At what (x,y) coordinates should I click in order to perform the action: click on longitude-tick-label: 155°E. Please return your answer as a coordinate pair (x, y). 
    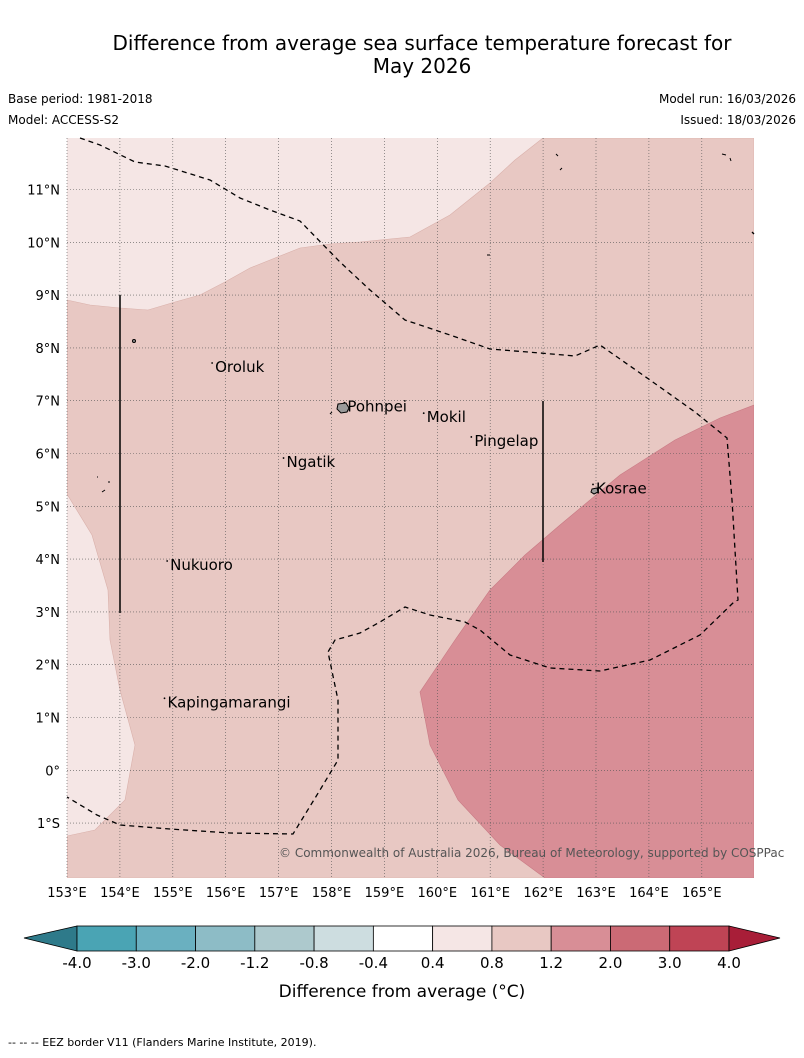
    Looking at the image, I should click on (173, 893).